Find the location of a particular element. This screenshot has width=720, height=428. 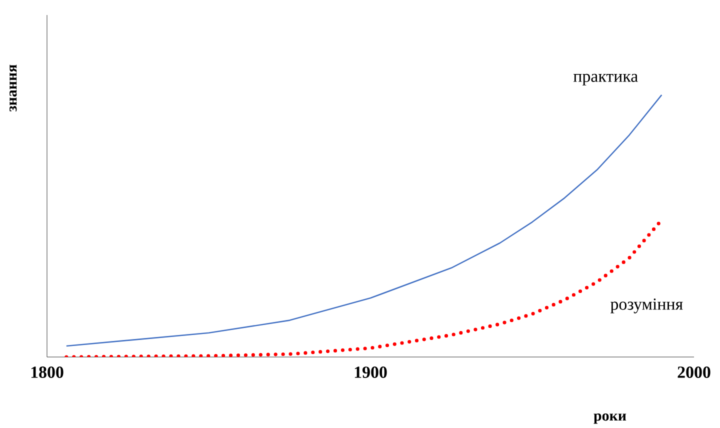

x-tick-label: 2000 is located at coordinates (694, 372).